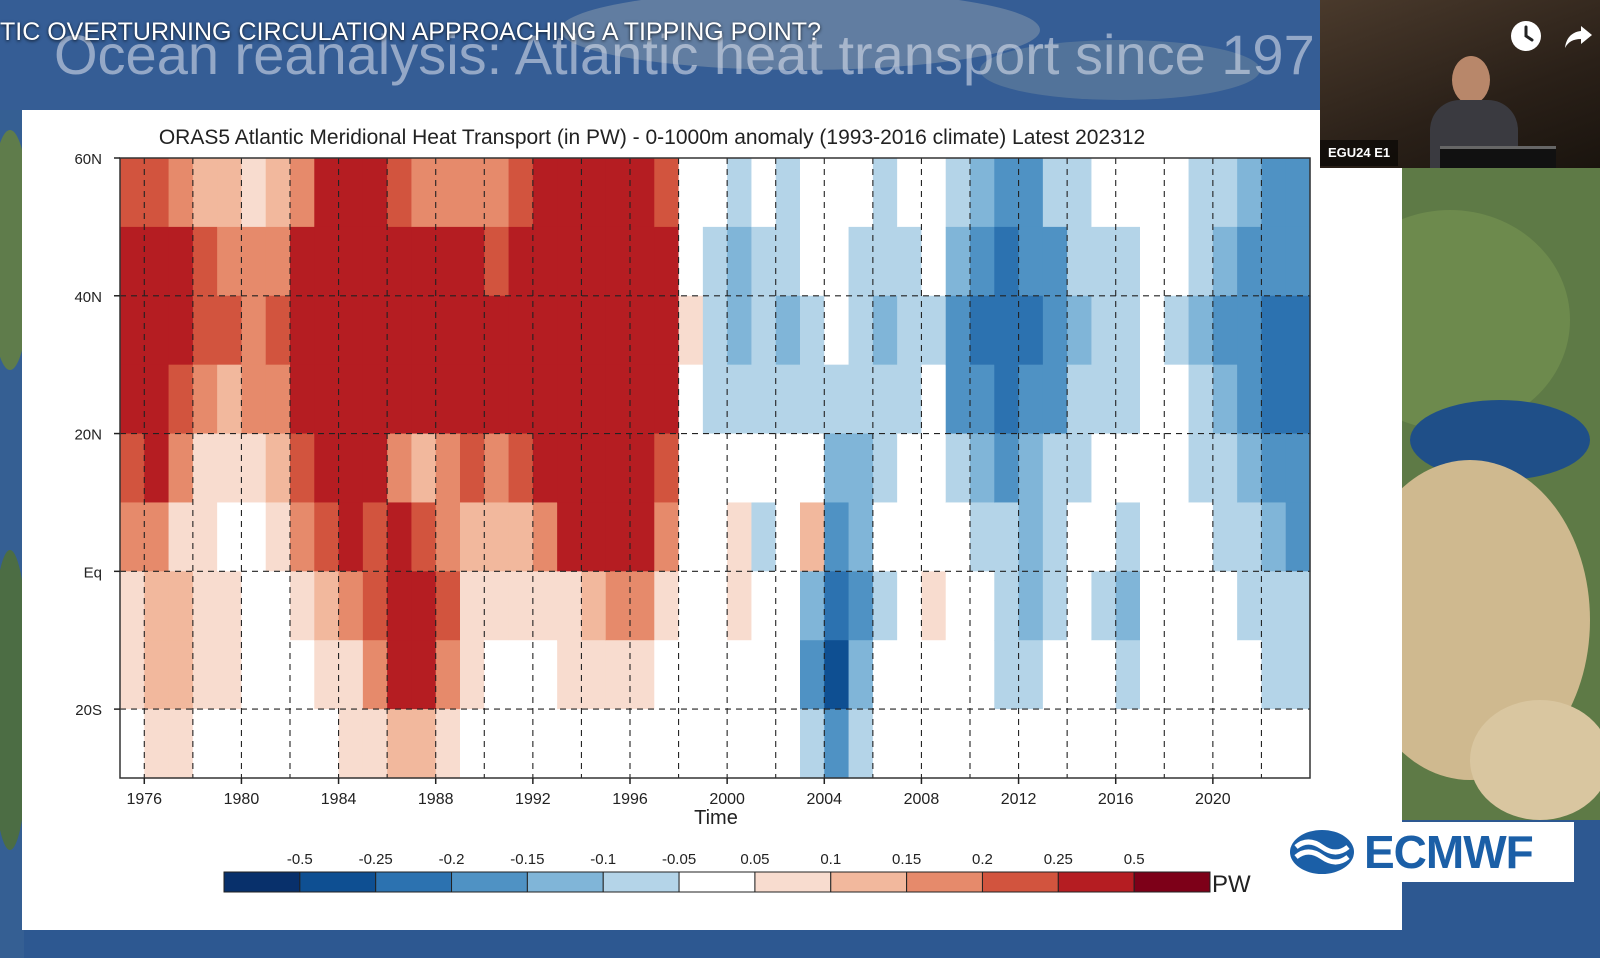 This screenshot has height=958, width=1600. Describe the element at coordinates (1526, 36) in the screenshot. I see `clock-icon` at that location.